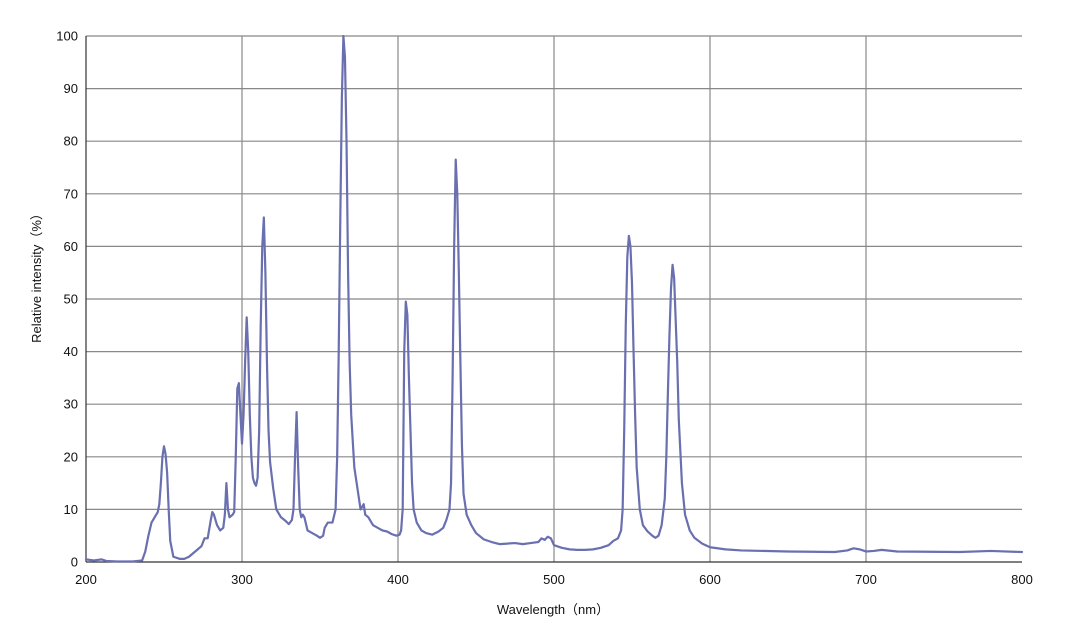  What do you see at coordinates (866, 579) in the screenshot?
I see `x-tick-label: 700` at bounding box center [866, 579].